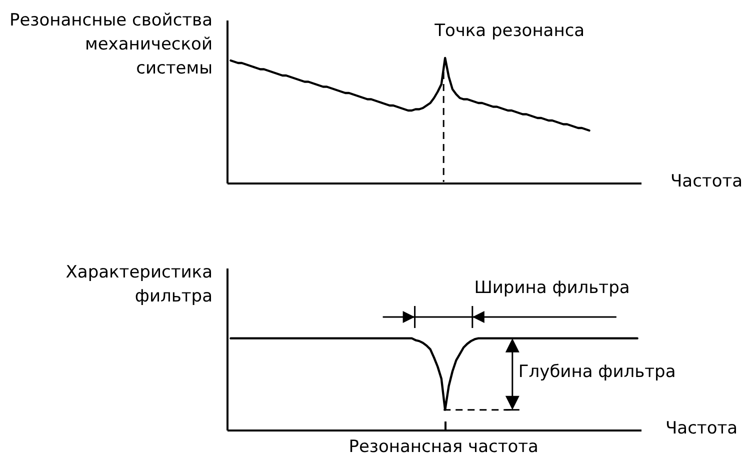  Describe the element at coordinates (552, 288) in the screenshot. I see `text: Ширина фильтра` at that location.